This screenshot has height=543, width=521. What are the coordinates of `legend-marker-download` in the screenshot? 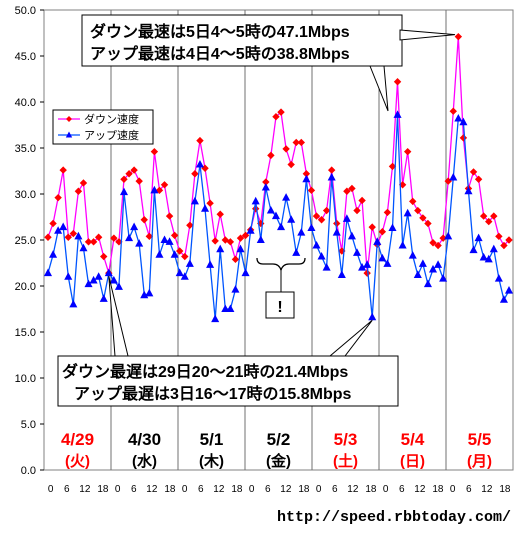 It's located at (69, 119).